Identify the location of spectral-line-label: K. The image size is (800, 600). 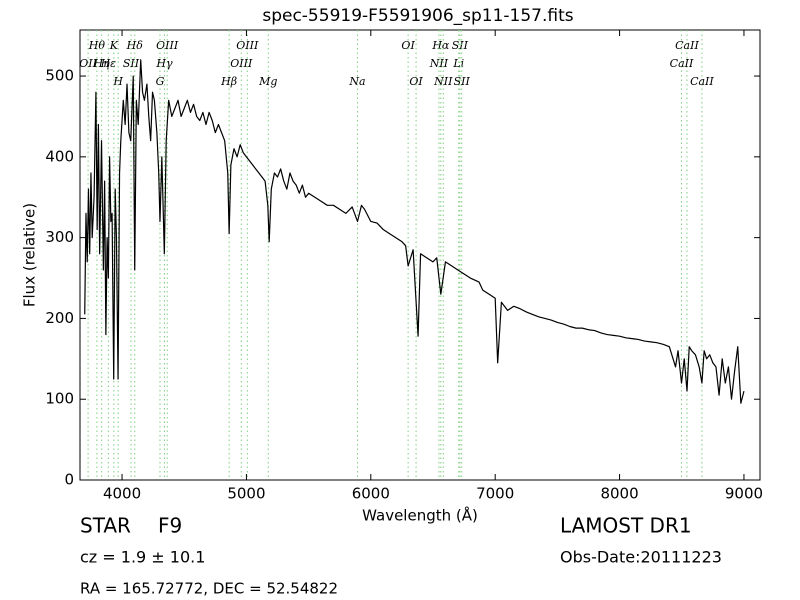
(114, 45).